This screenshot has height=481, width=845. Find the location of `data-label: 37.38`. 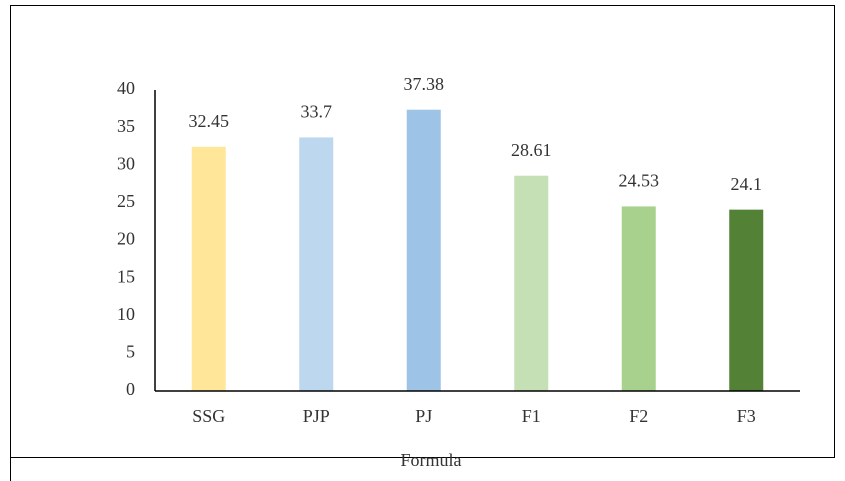

data-label: 37.38 is located at coordinates (424, 84).